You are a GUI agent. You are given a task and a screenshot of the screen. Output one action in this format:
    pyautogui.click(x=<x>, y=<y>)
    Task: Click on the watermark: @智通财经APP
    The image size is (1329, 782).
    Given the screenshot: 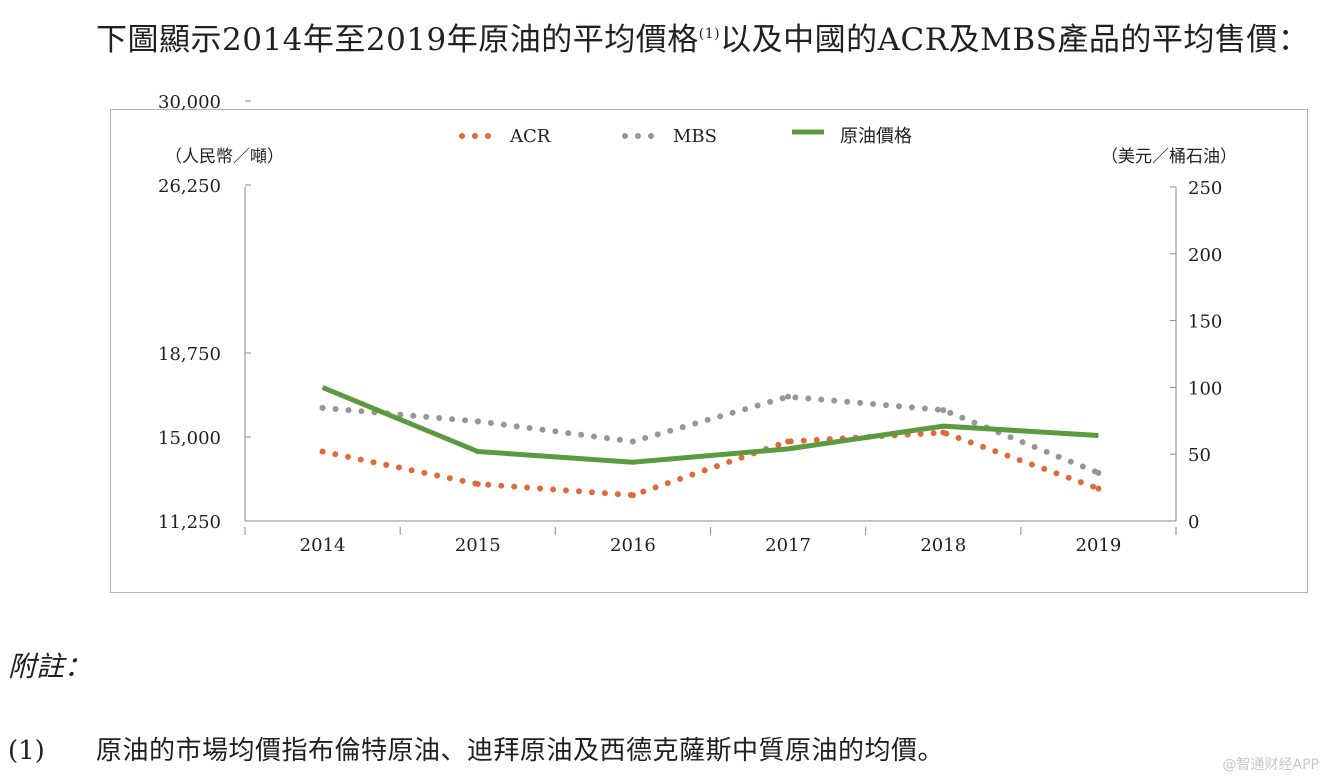 What is the action you would take?
    pyautogui.click(x=1270, y=765)
    